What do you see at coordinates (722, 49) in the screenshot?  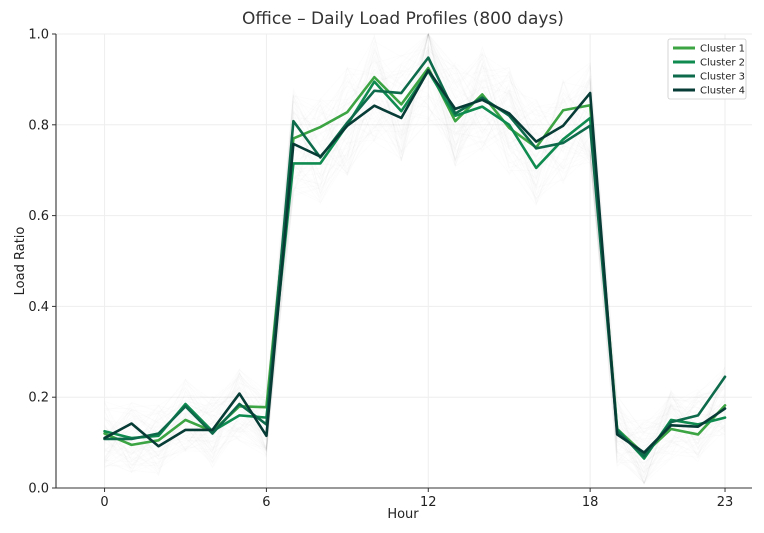 I see `legend-label: Cluster 1` at bounding box center [722, 49].